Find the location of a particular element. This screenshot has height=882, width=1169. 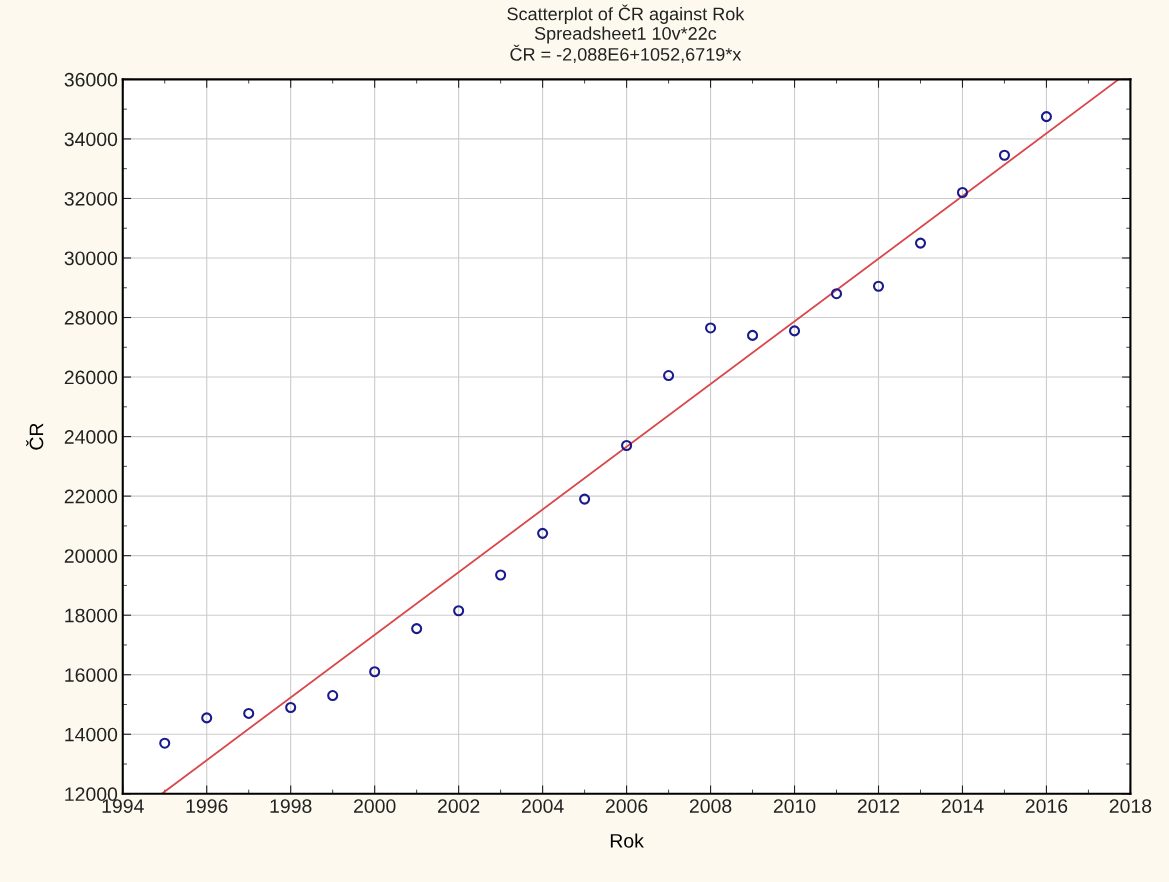

y-tick-label: 34000 is located at coordinates (91, 139).